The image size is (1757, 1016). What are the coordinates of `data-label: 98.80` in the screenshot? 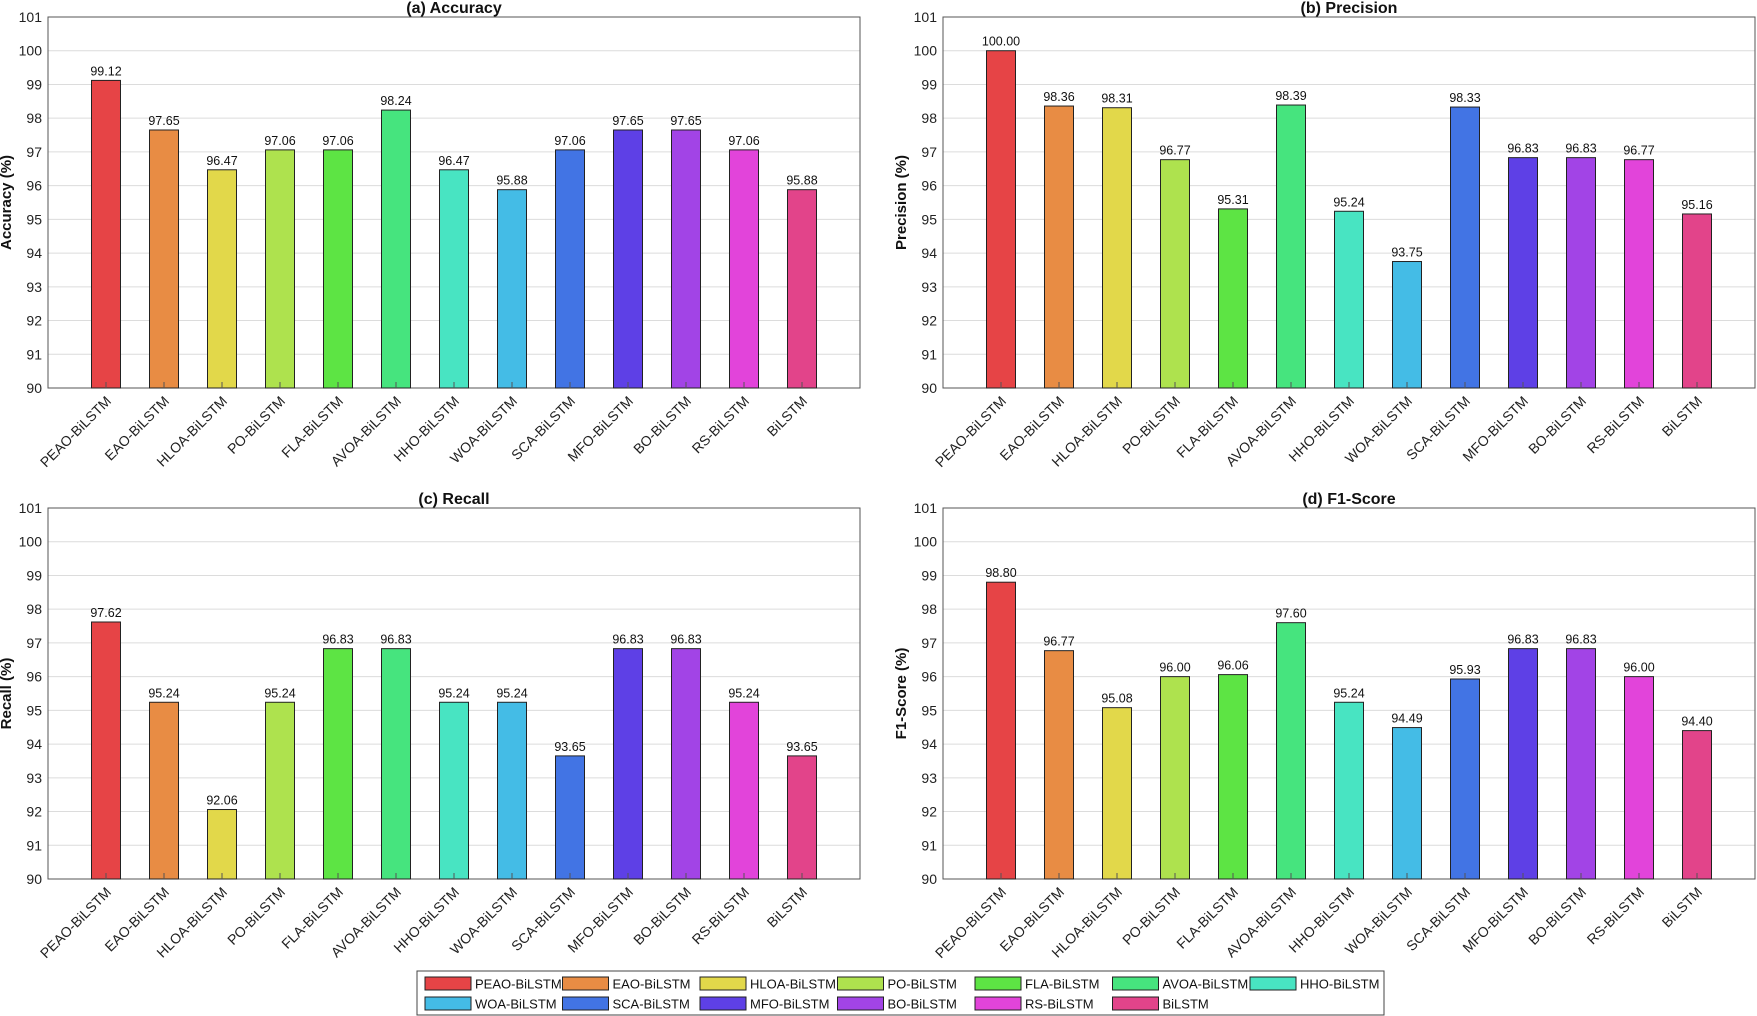 It's located at (1000, 573).